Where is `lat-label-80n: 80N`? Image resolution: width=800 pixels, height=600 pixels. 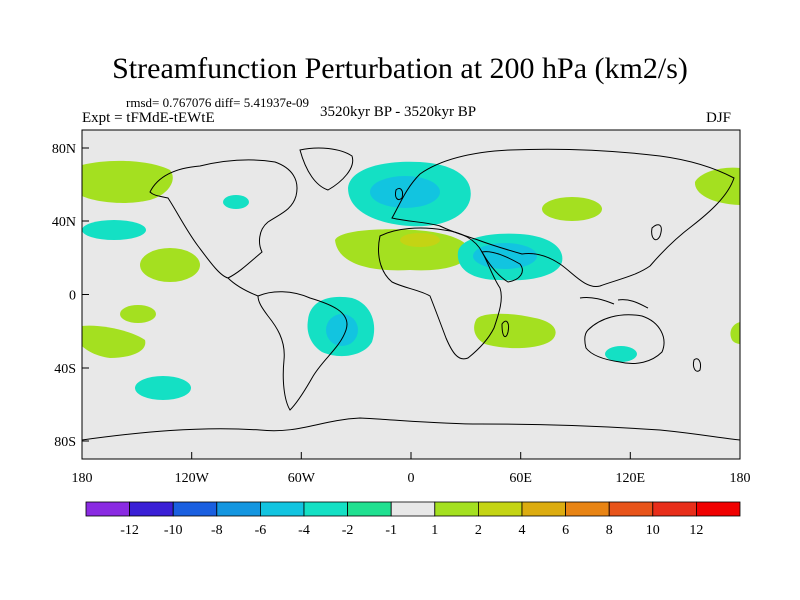
lat-label-80n: 80N is located at coordinates (64, 149).